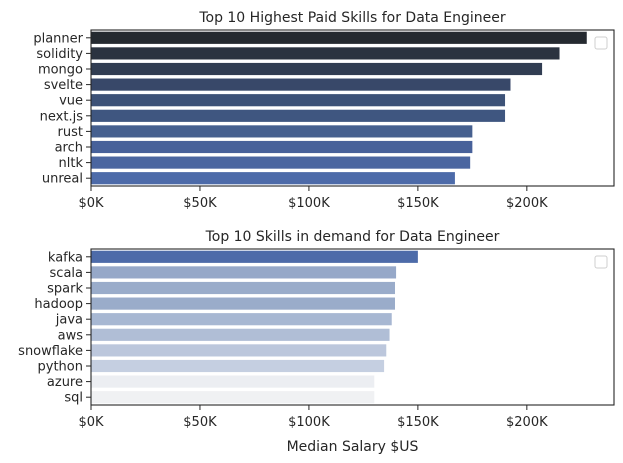 Image resolution: width=623 pixels, height=463 pixels. What do you see at coordinates (63, 85) in the screenshot?
I see `y-tick-label: svelte` at bounding box center [63, 85].